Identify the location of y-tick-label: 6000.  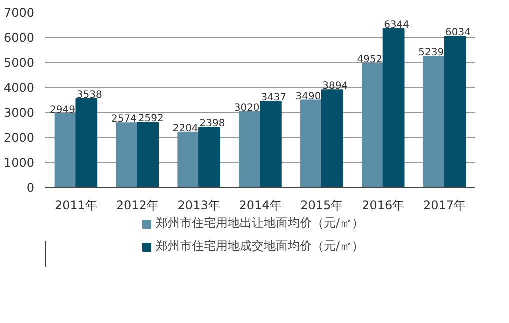
(19, 38).